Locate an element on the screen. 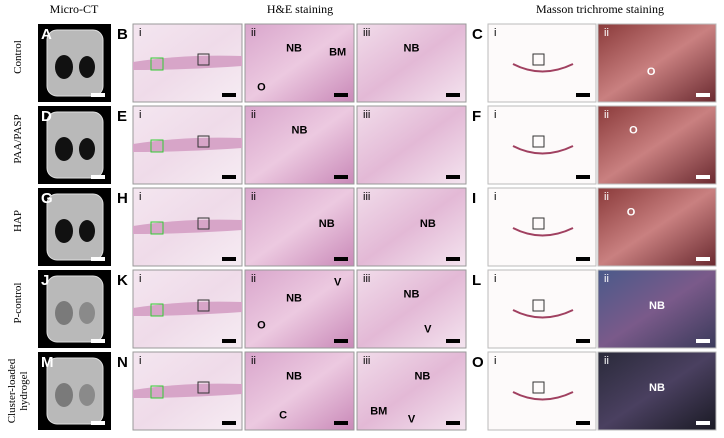  panel-letter: E is located at coordinates (122, 116).